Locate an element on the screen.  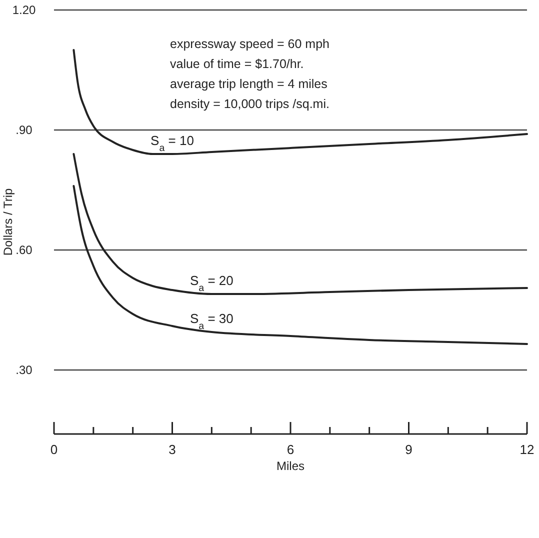
series-label: S$_{a}$ = 10 is located at coordinates (172, 143).